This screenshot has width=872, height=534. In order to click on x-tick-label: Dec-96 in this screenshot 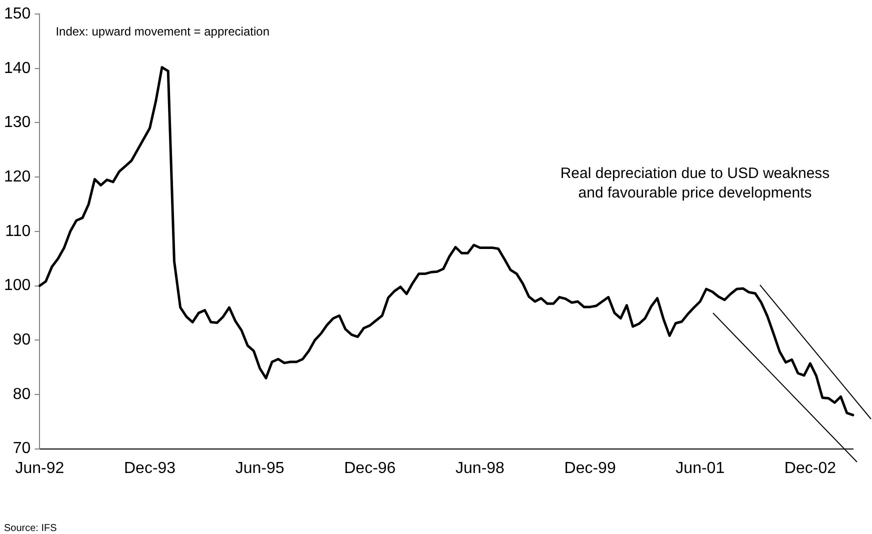, I will do `click(370, 468)`.